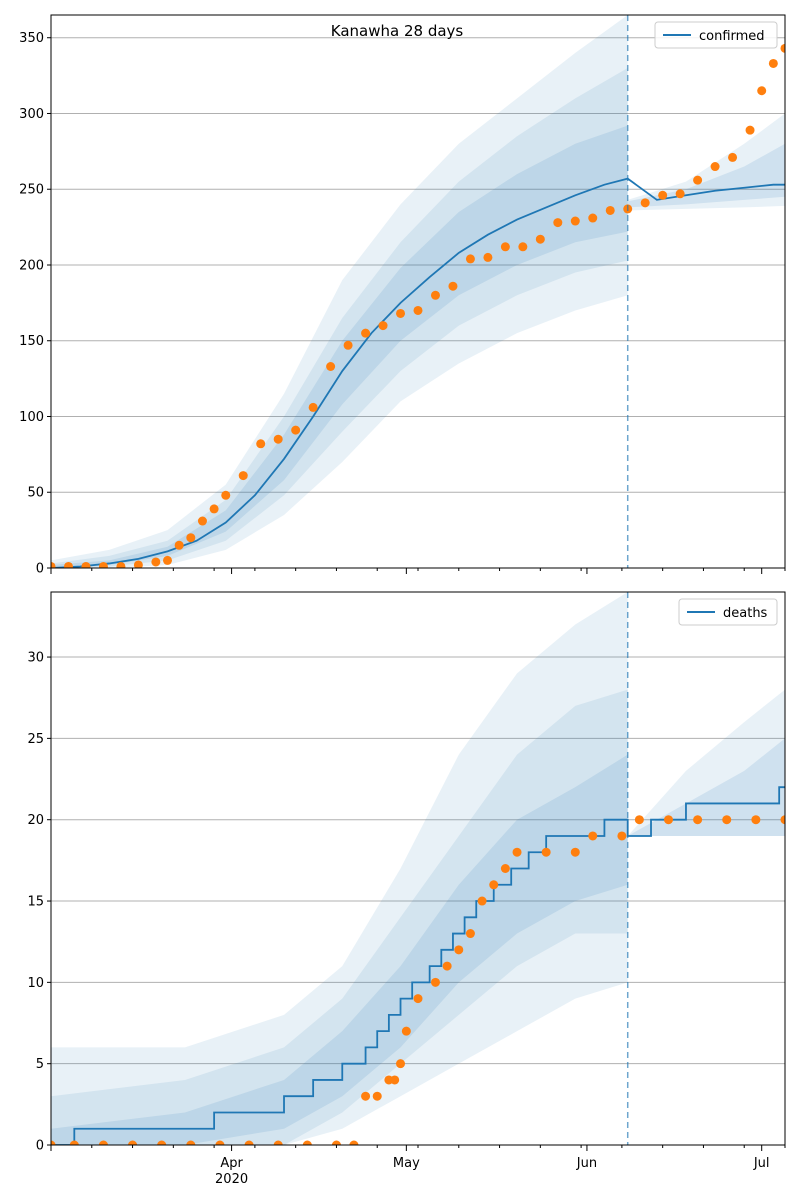  Describe the element at coordinates (732, 36) in the screenshot. I see `legend-label: confirmed` at that location.